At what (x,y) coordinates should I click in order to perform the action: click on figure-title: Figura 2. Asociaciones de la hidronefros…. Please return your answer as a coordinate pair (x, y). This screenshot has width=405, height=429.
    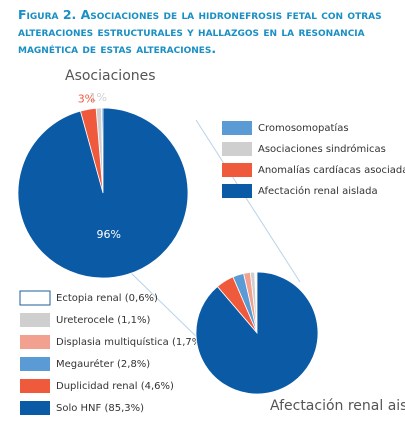
    Looking at the image, I should click on (200, 31).